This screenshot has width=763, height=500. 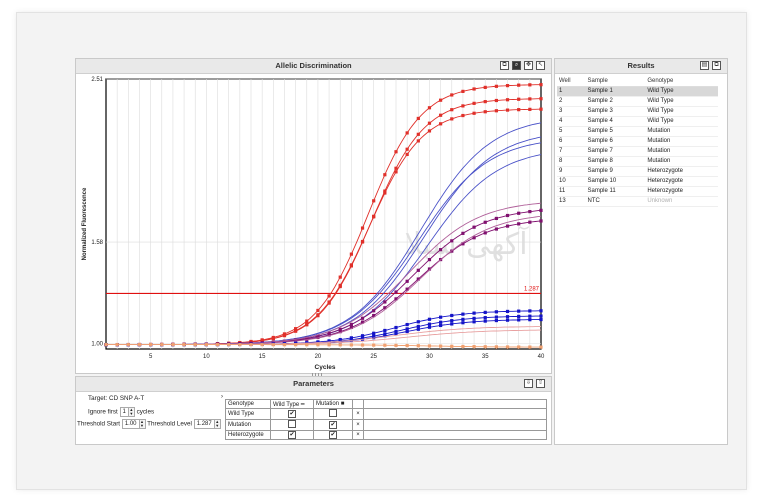 What do you see at coordinates (571, 161) in the screenshot?
I see `results-cell-well: 8` at bounding box center [571, 161].